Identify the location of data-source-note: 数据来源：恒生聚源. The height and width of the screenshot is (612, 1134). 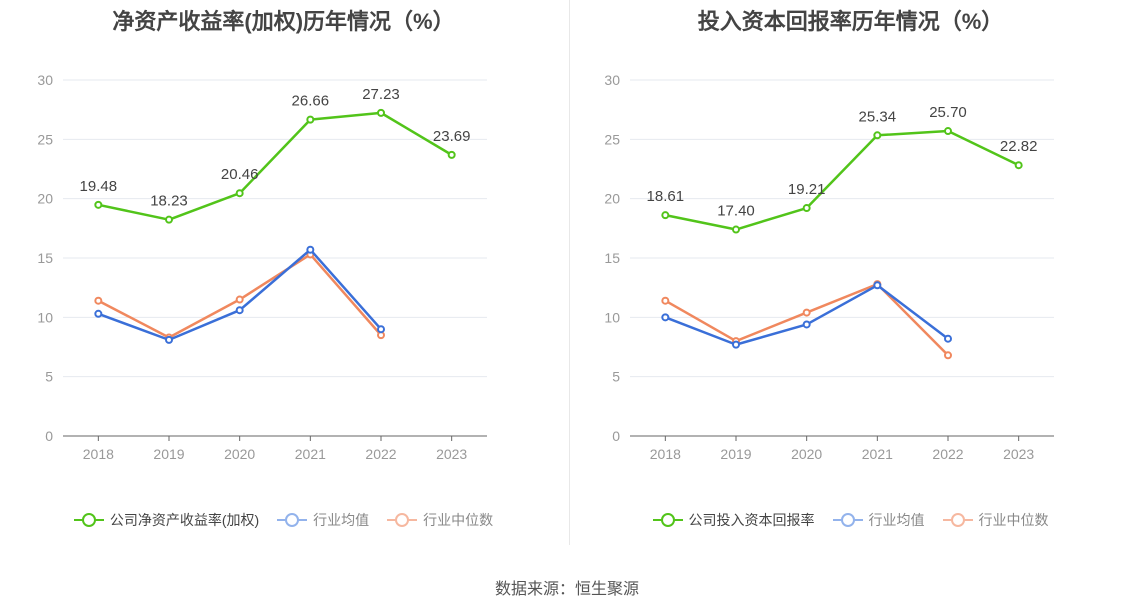
(566, 589).